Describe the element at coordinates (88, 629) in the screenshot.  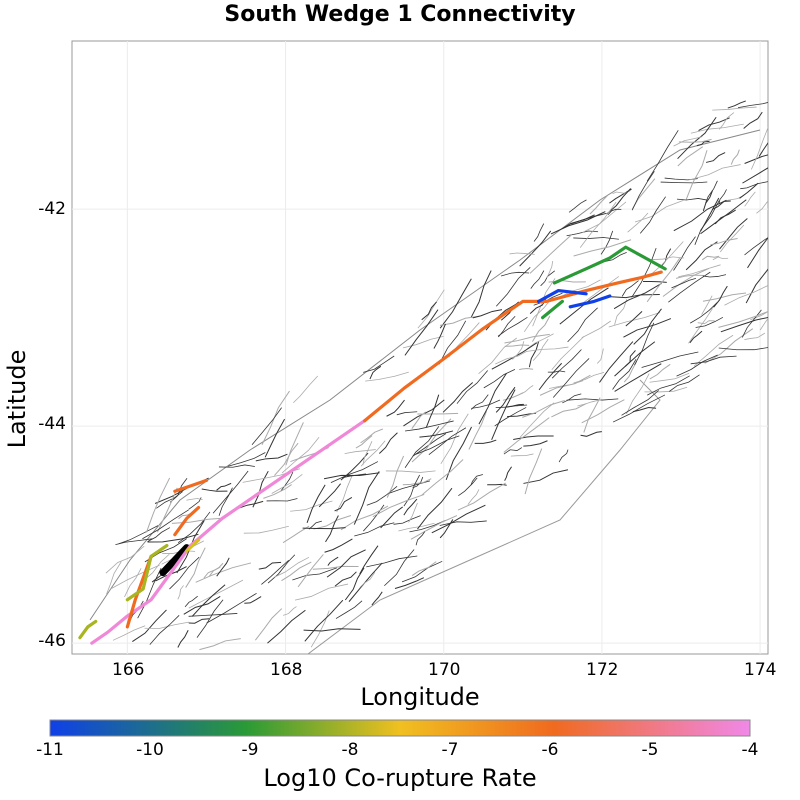
I see `section-puysegur-a` at that location.